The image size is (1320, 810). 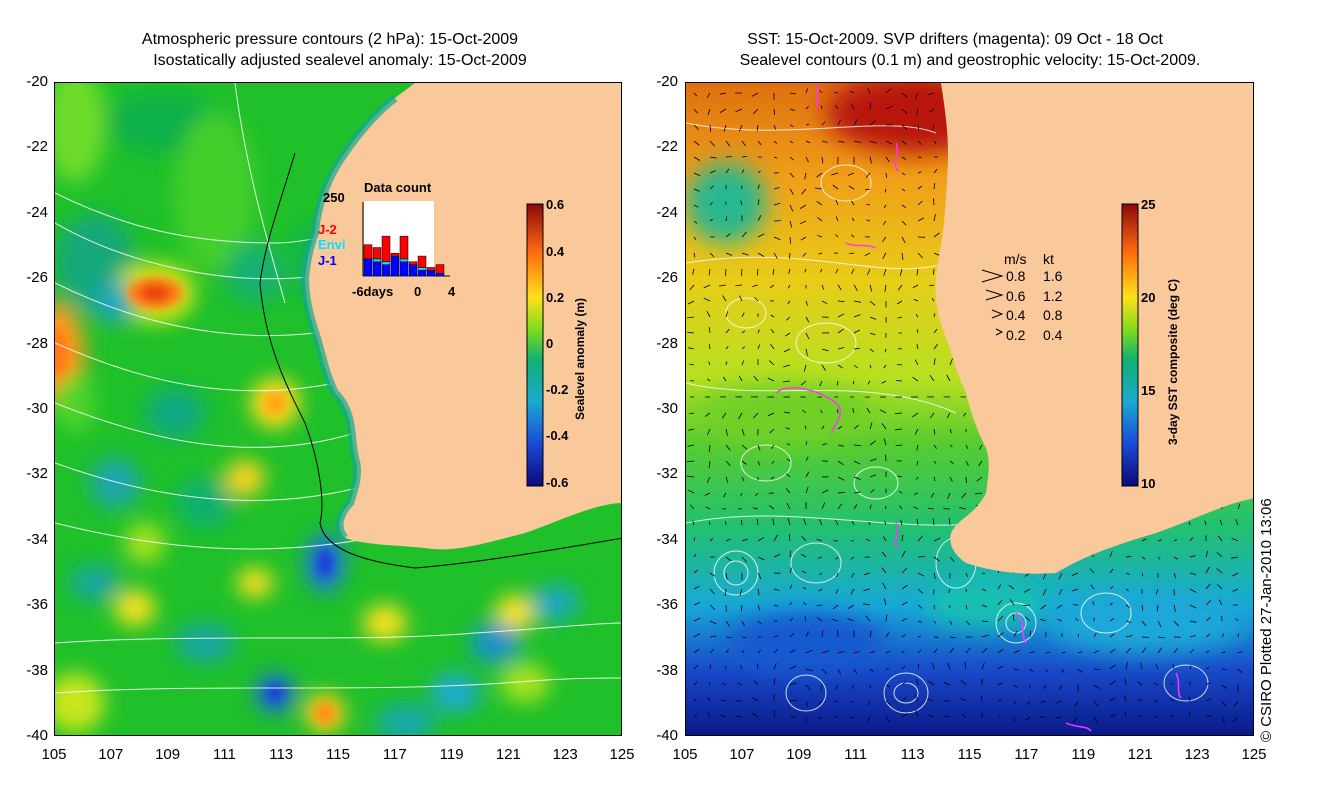 I want to click on left-lon-tick-2: 109, so click(x=168, y=754).